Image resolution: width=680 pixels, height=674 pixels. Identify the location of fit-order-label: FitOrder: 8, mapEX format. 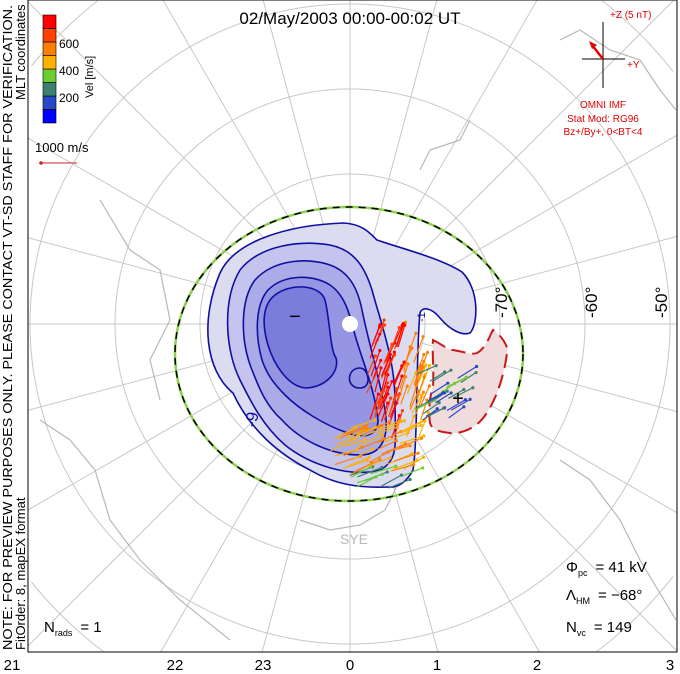
(20, 573).